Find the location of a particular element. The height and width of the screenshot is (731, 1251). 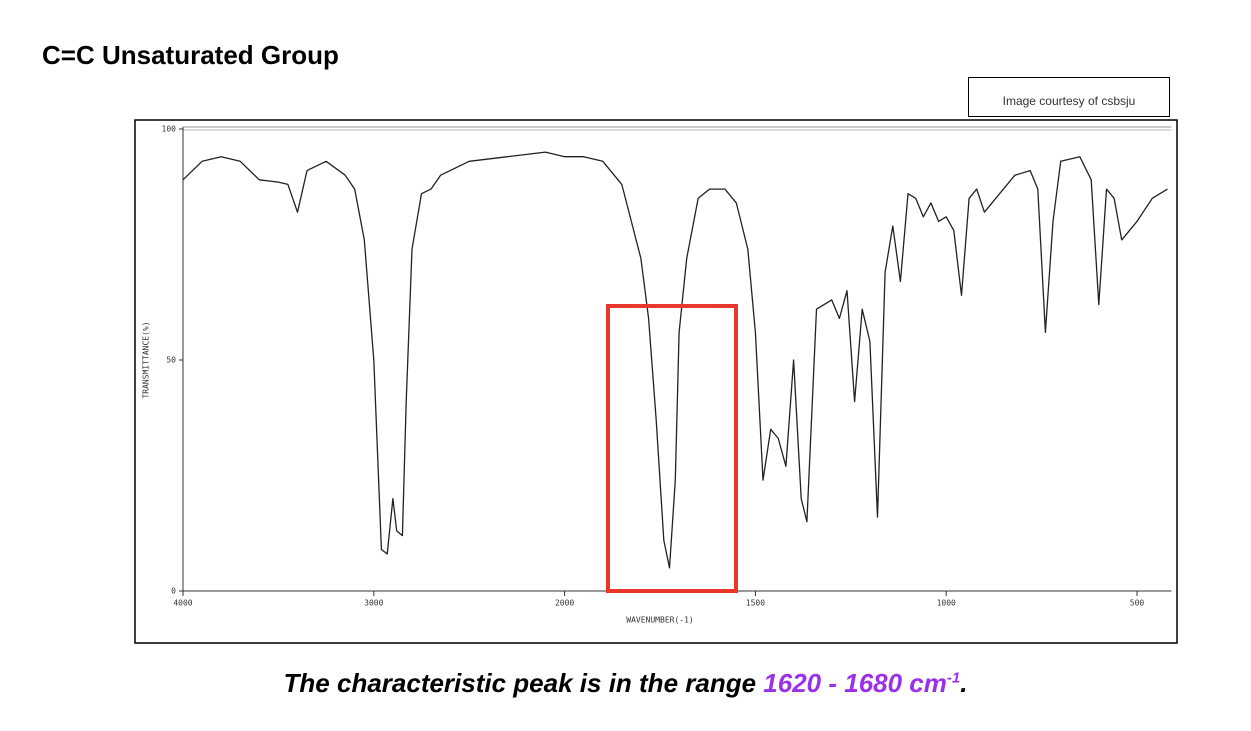

x-tick-label: 500 is located at coordinates (1137, 603).